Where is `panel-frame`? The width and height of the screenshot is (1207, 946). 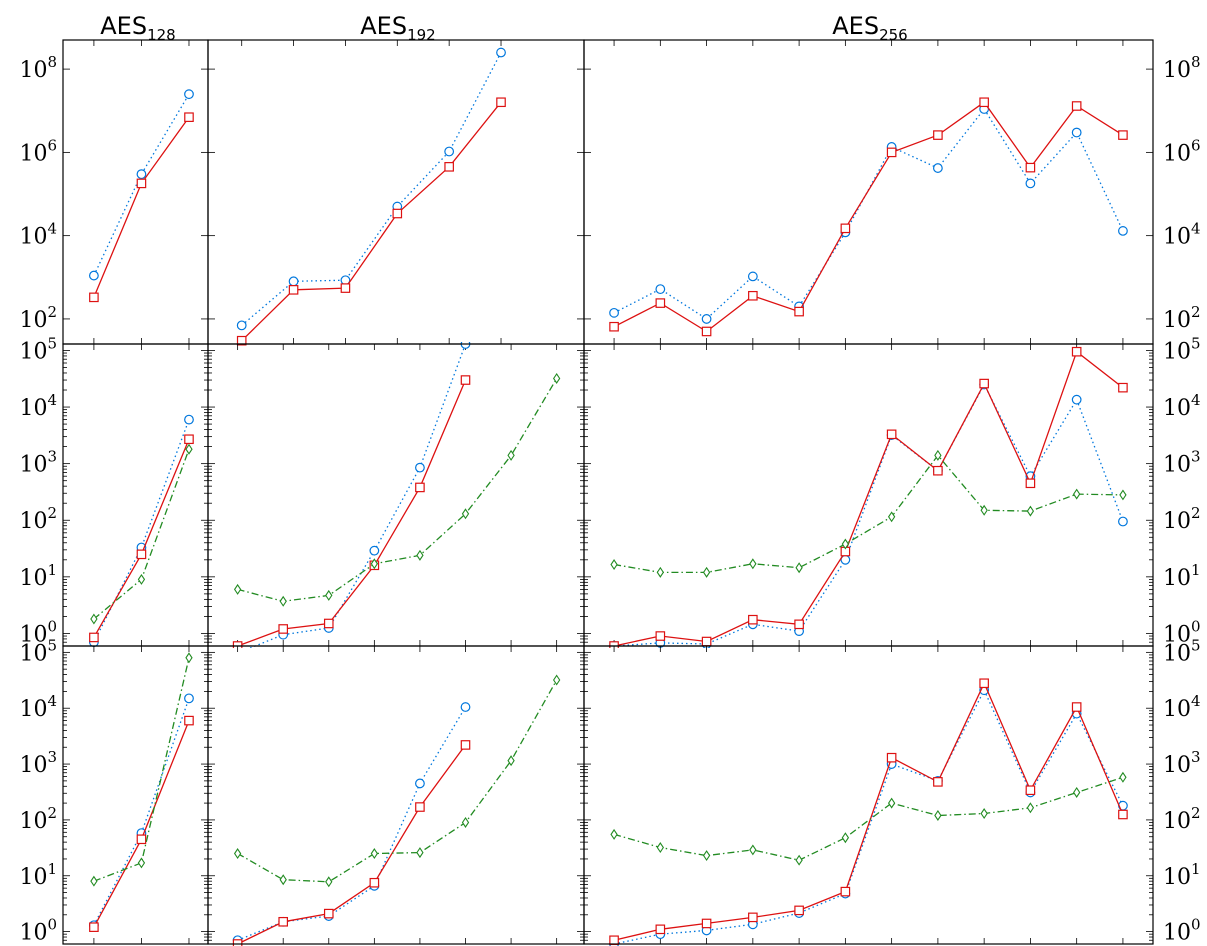 panel-frame is located at coordinates (135, 495).